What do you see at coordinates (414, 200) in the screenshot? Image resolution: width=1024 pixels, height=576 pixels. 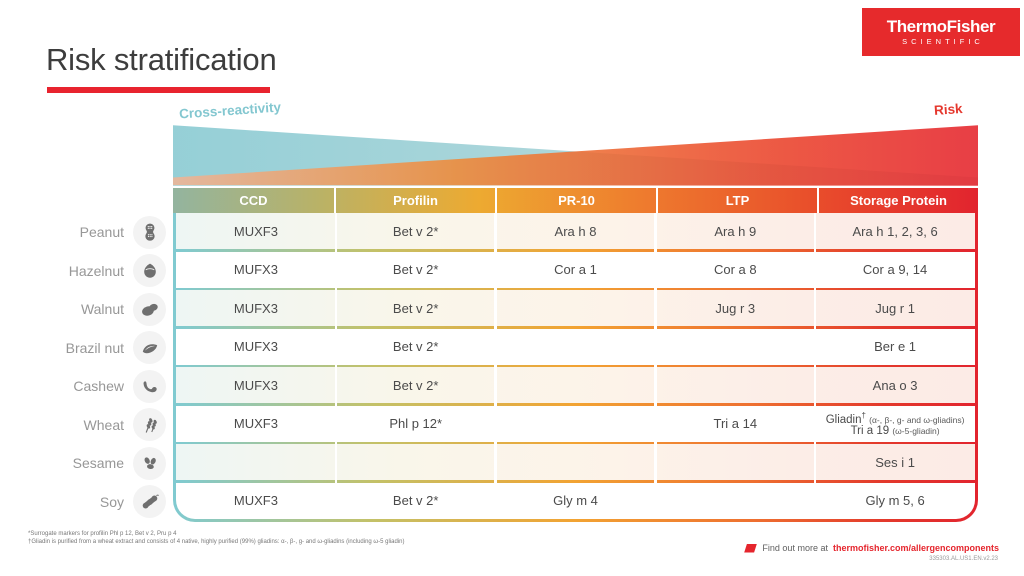 I see `column-header-profilin: Profilin` at bounding box center [414, 200].